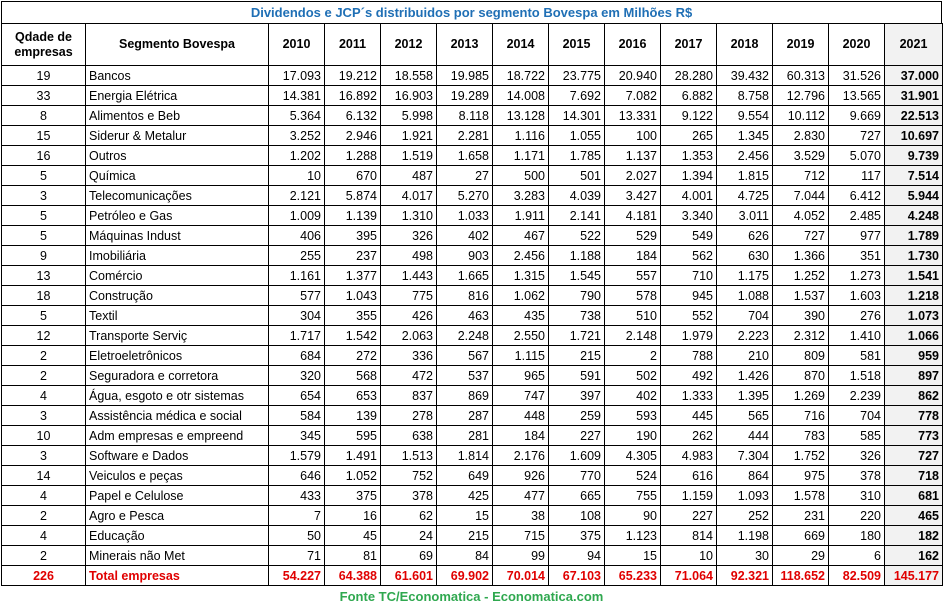  I want to click on header-year: 2018, so click(744, 44).